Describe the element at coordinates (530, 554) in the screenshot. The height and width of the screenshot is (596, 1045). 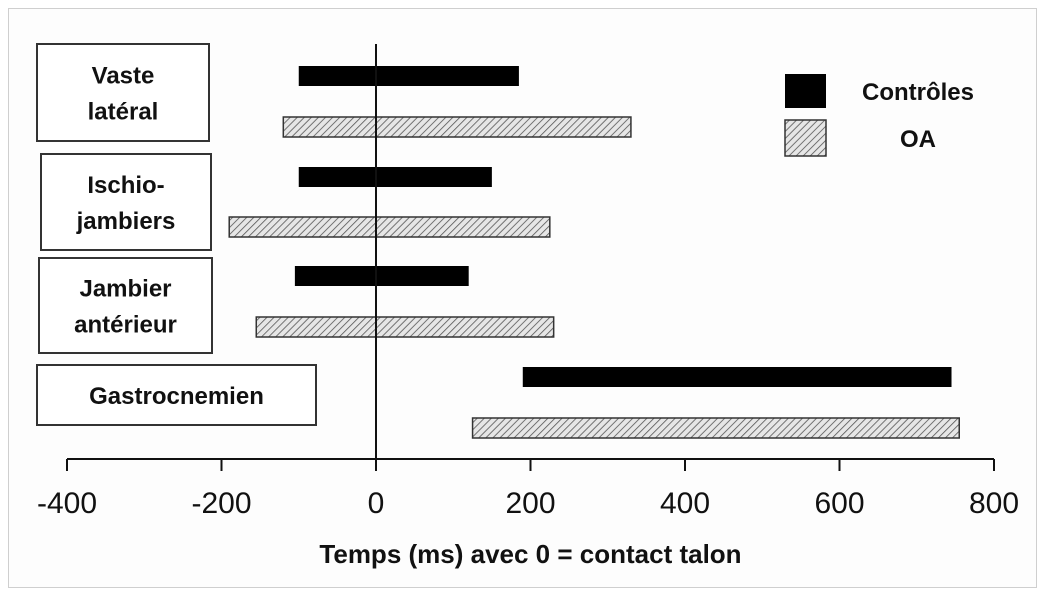
I see `x-axis-title: Temps (ms) avec 0 = contact talon` at that location.